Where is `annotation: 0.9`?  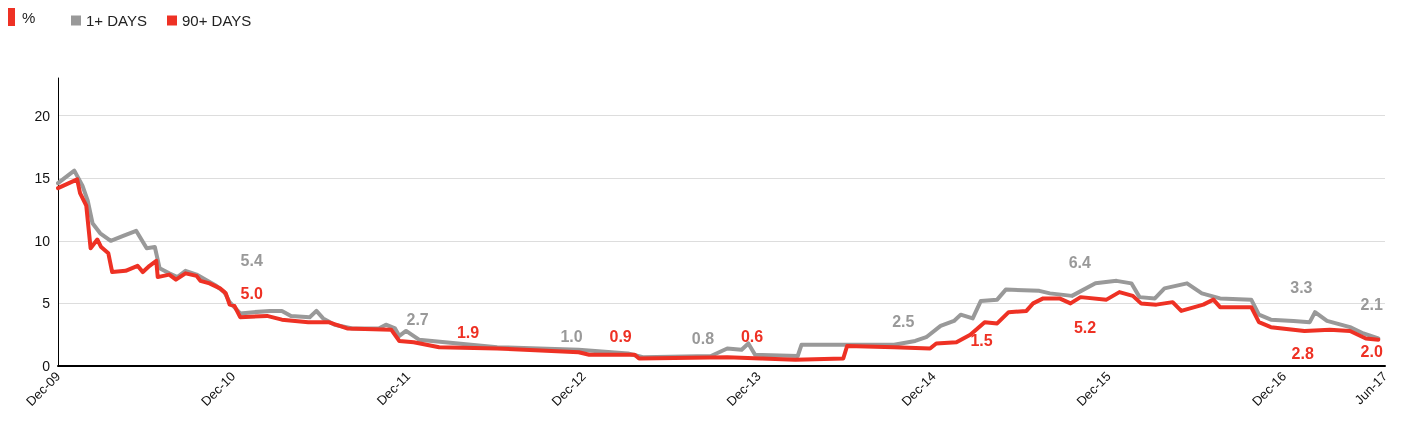 annotation: 0.9 is located at coordinates (620, 337).